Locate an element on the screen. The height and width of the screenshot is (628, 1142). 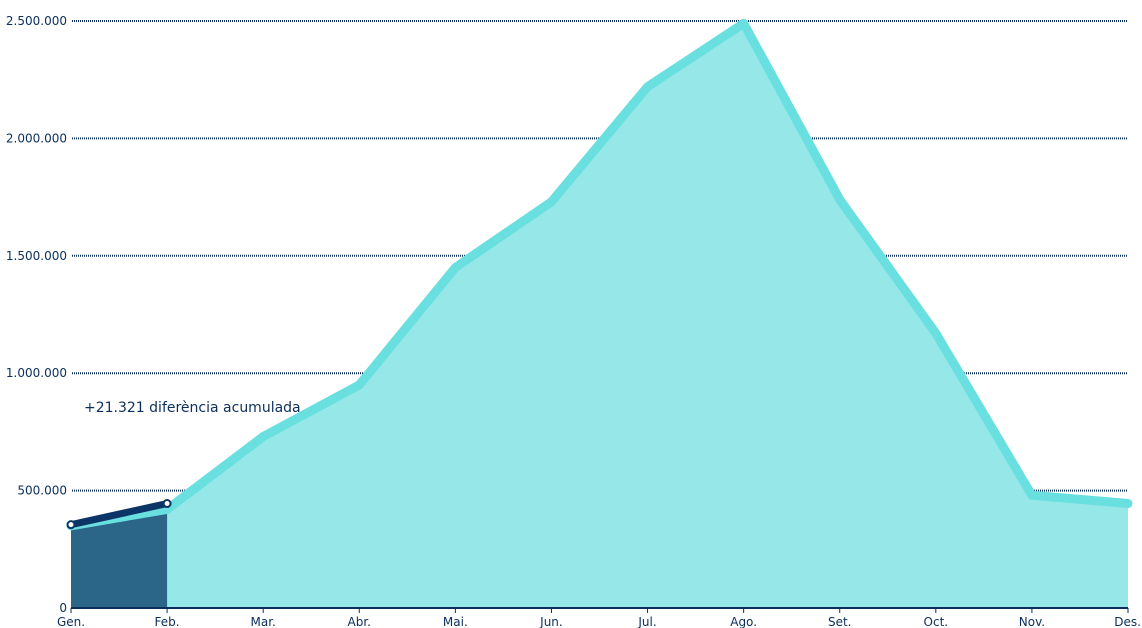
y-tick-label: 500.000 is located at coordinates (42, 491).